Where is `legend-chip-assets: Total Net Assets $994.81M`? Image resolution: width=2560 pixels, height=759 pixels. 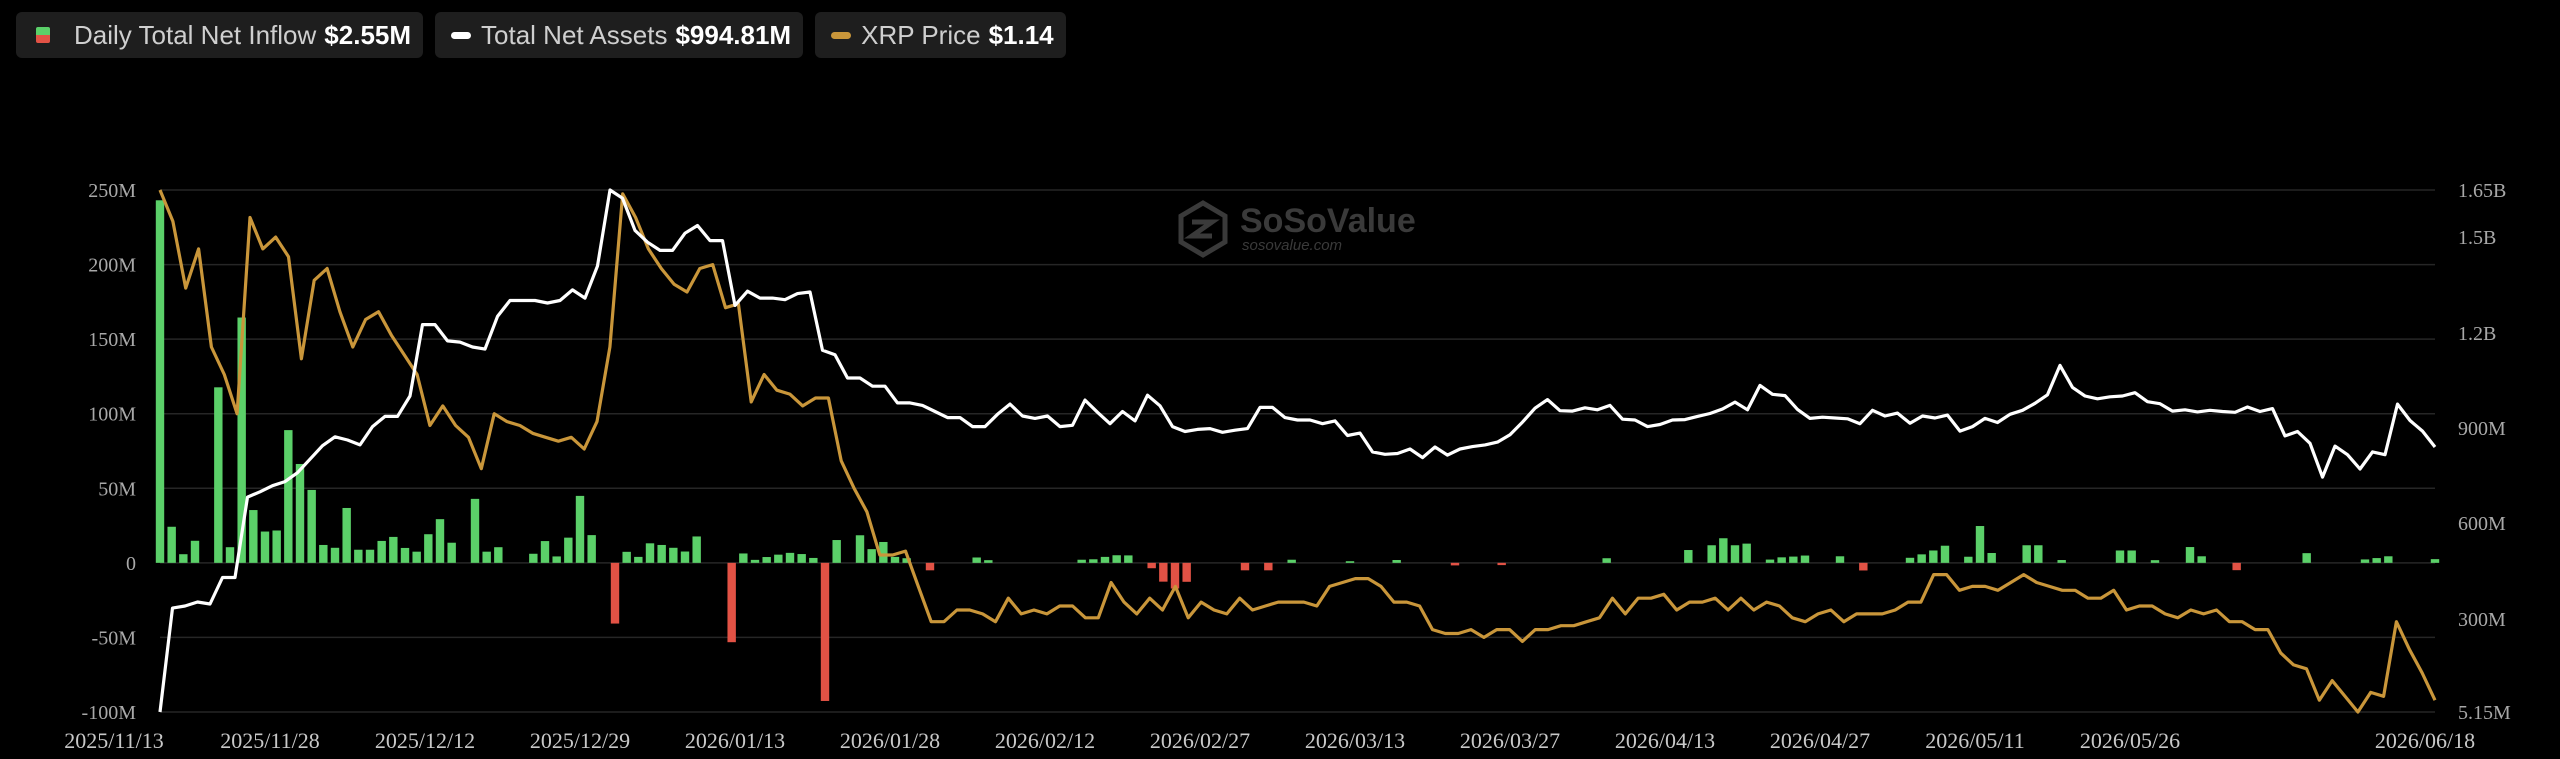 legend-chip-assets: Total Net Assets $994.81M is located at coordinates (619, 35).